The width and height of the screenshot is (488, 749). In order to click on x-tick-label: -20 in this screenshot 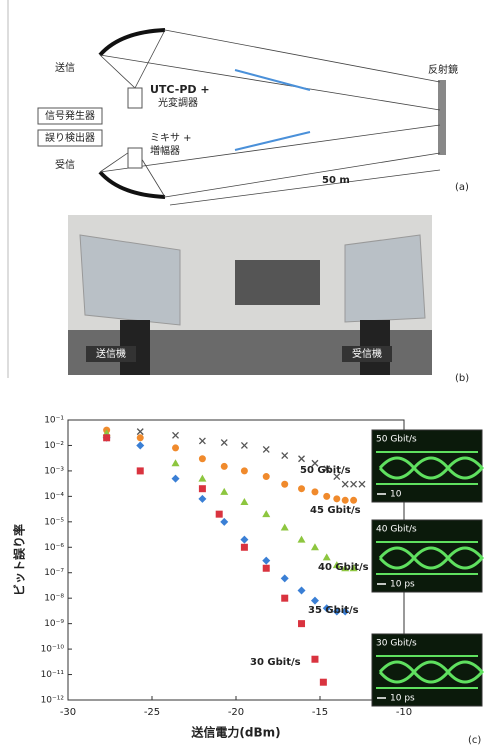, I will do `click(236, 712)`.